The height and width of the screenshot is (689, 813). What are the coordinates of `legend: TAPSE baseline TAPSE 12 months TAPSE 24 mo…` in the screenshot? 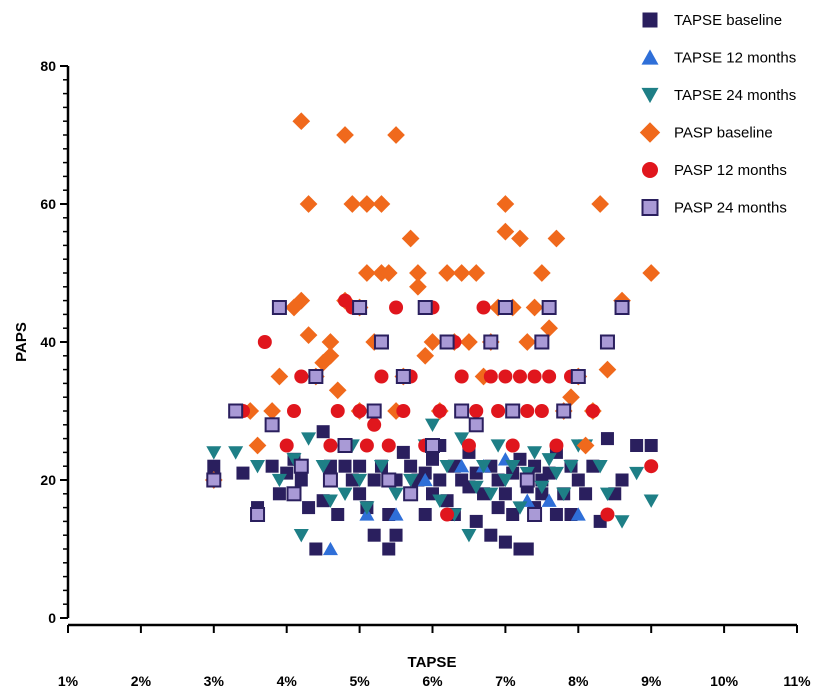 It's located at (717, 114).